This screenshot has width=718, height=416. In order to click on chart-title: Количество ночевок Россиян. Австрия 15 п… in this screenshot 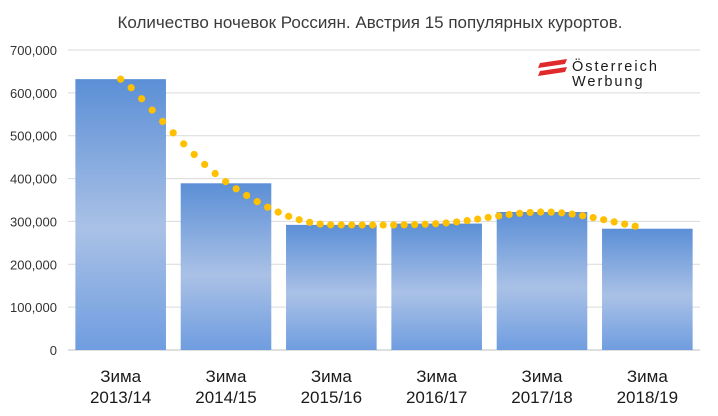, I will do `click(370, 22)`.